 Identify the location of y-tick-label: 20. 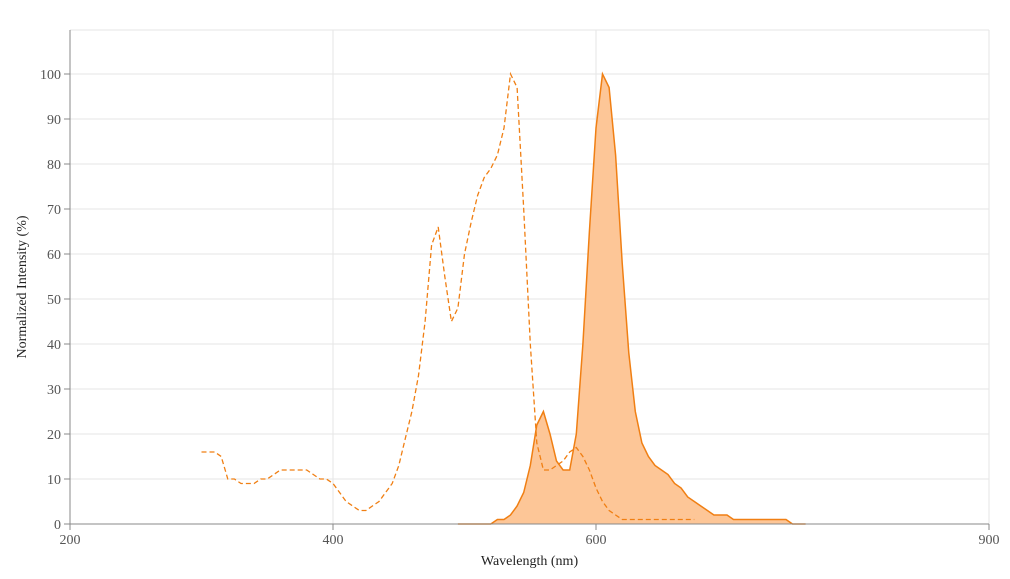
(54, 435).